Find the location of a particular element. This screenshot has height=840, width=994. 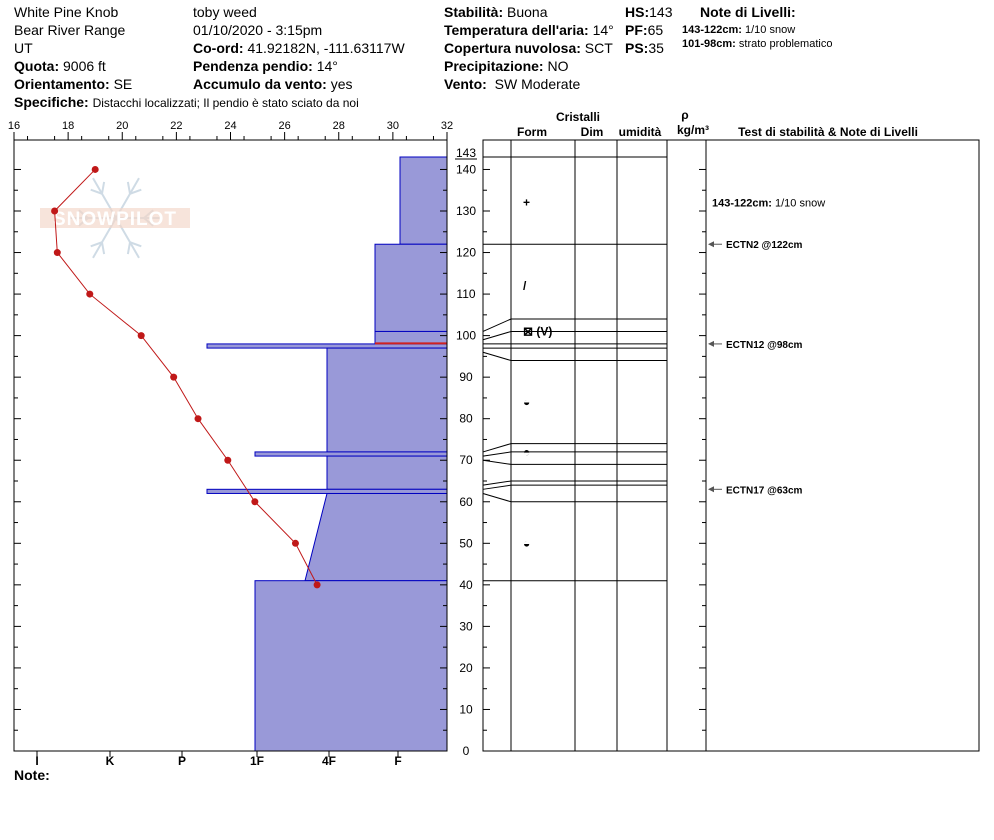

temp-tick-label: 22 is located at coordinates (176, 126).